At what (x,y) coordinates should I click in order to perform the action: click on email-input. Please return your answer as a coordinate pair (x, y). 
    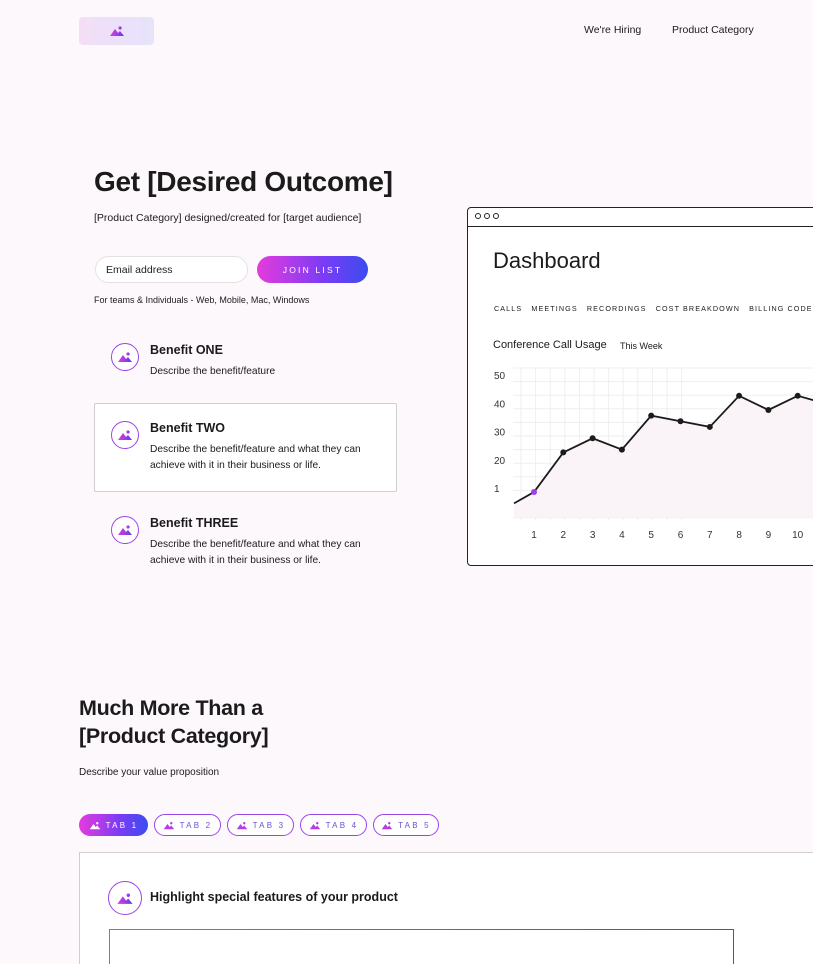
    Looking at the image, I should click on (171, 269).